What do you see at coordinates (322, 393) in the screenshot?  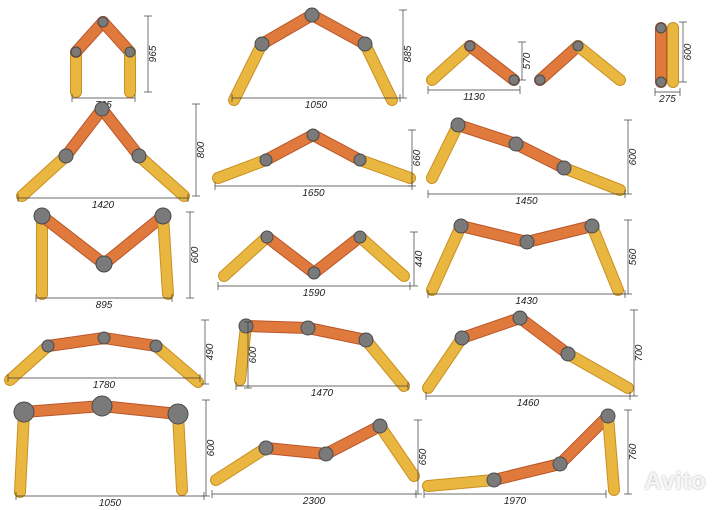 I see `width-label: 1470` at bounding box center [322, 393].